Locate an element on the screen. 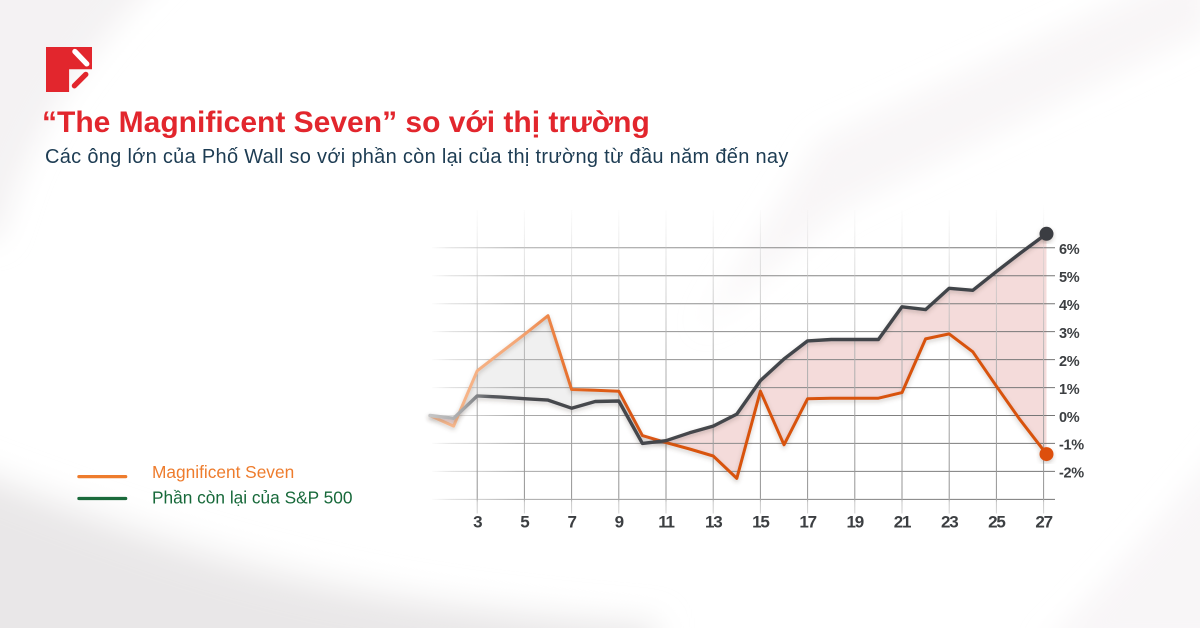  svg-text: 5 is located at coordinates (524, 522).